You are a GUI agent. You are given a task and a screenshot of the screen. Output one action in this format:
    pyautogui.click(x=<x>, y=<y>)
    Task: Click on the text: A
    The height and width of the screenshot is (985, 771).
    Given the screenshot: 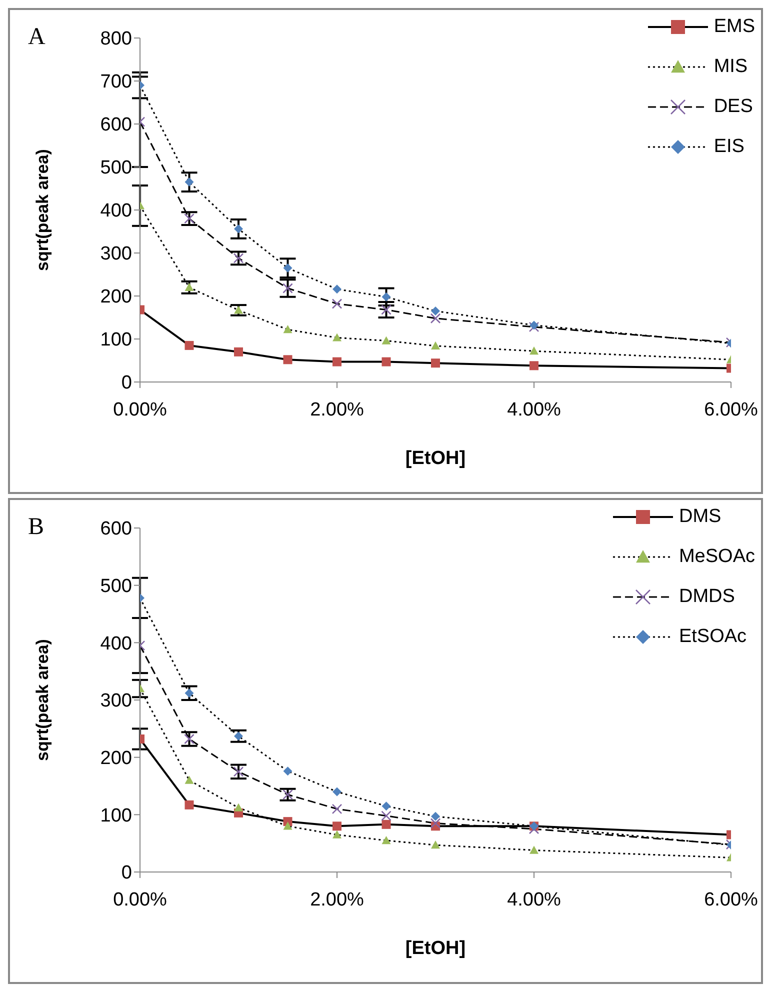 What is the action you would take?
    pyautogui.click(x=37, y=37)
    